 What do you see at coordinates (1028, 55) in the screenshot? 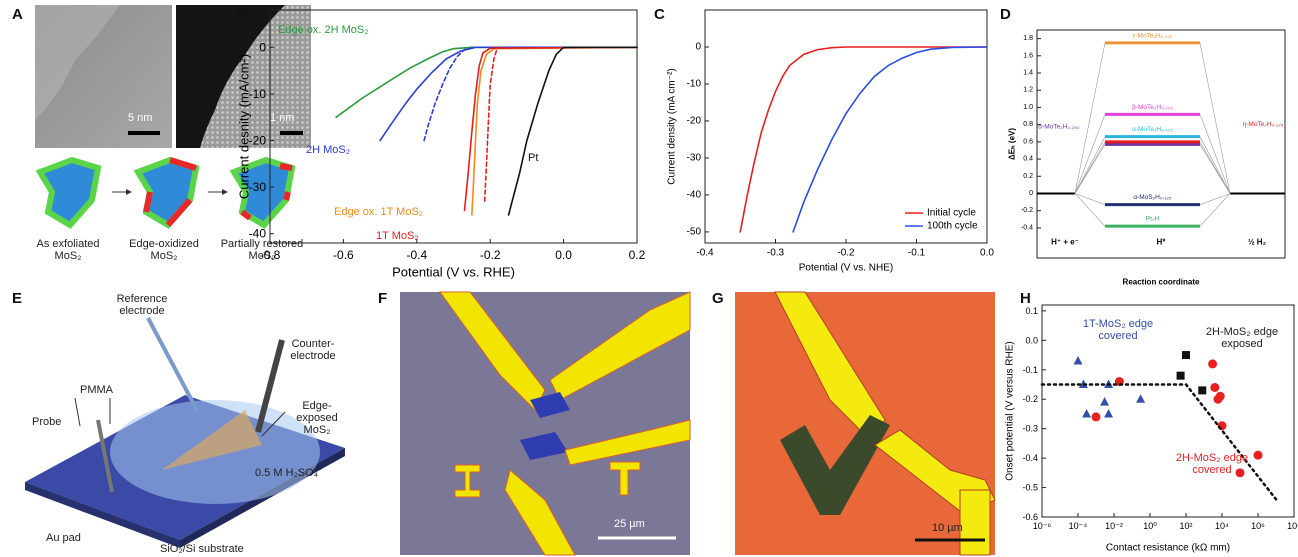
I see `y-tick-label: 1.6` at bounding box center [1028, 55].